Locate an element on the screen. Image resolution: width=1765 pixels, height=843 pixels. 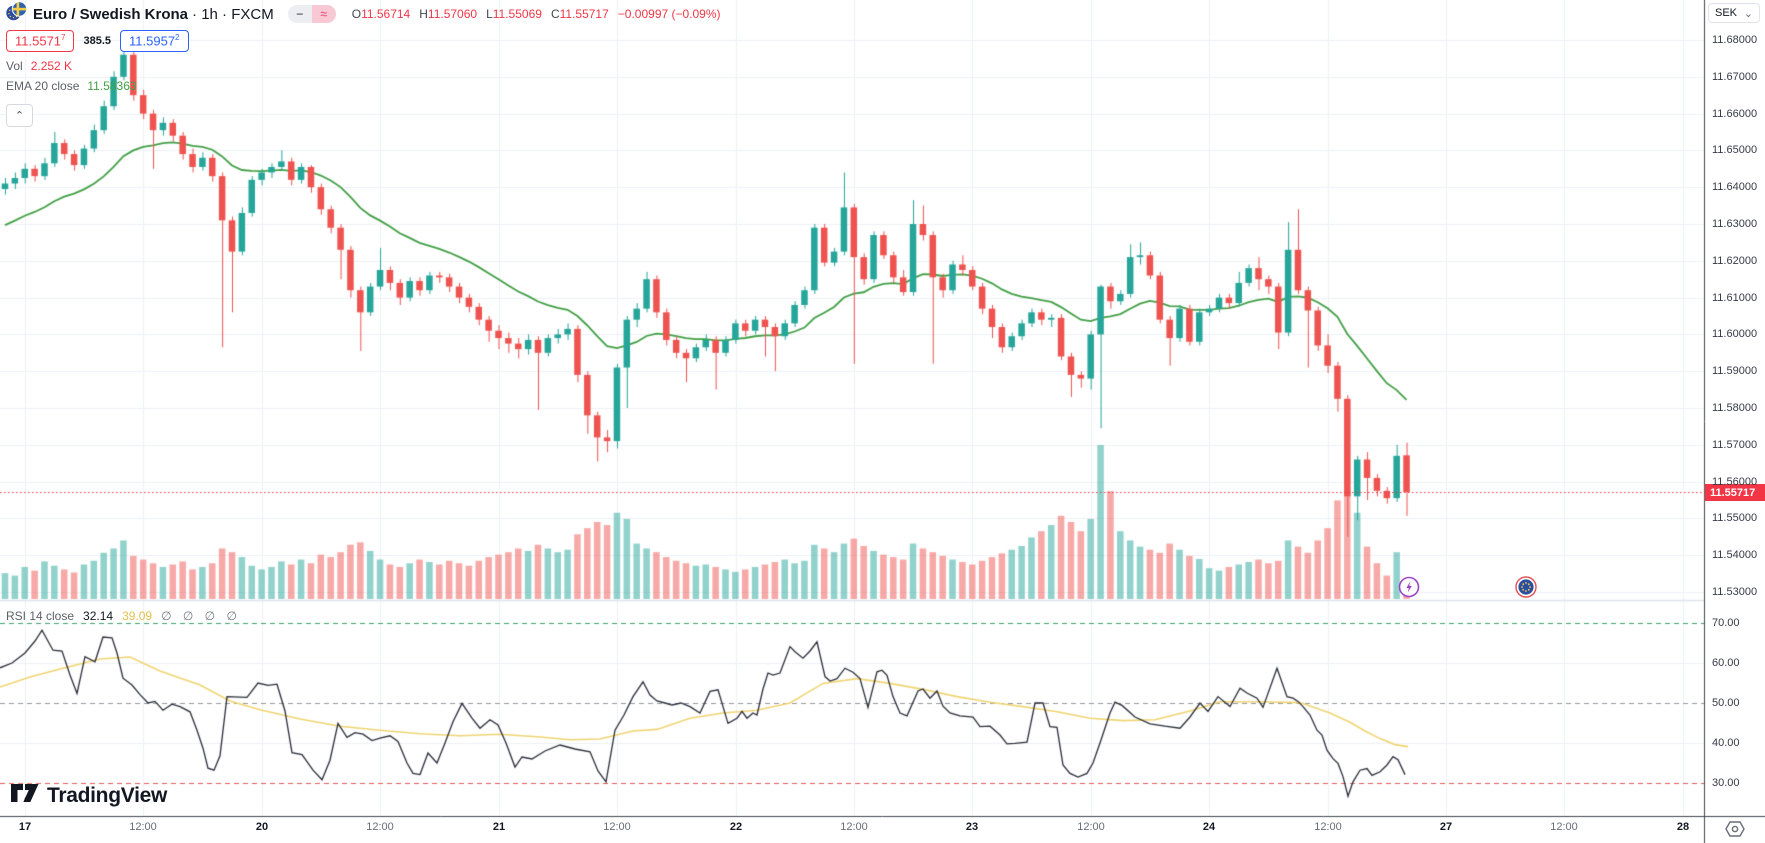
legend-toggle-pill: − ≈ is located at coordinates (311, 14).